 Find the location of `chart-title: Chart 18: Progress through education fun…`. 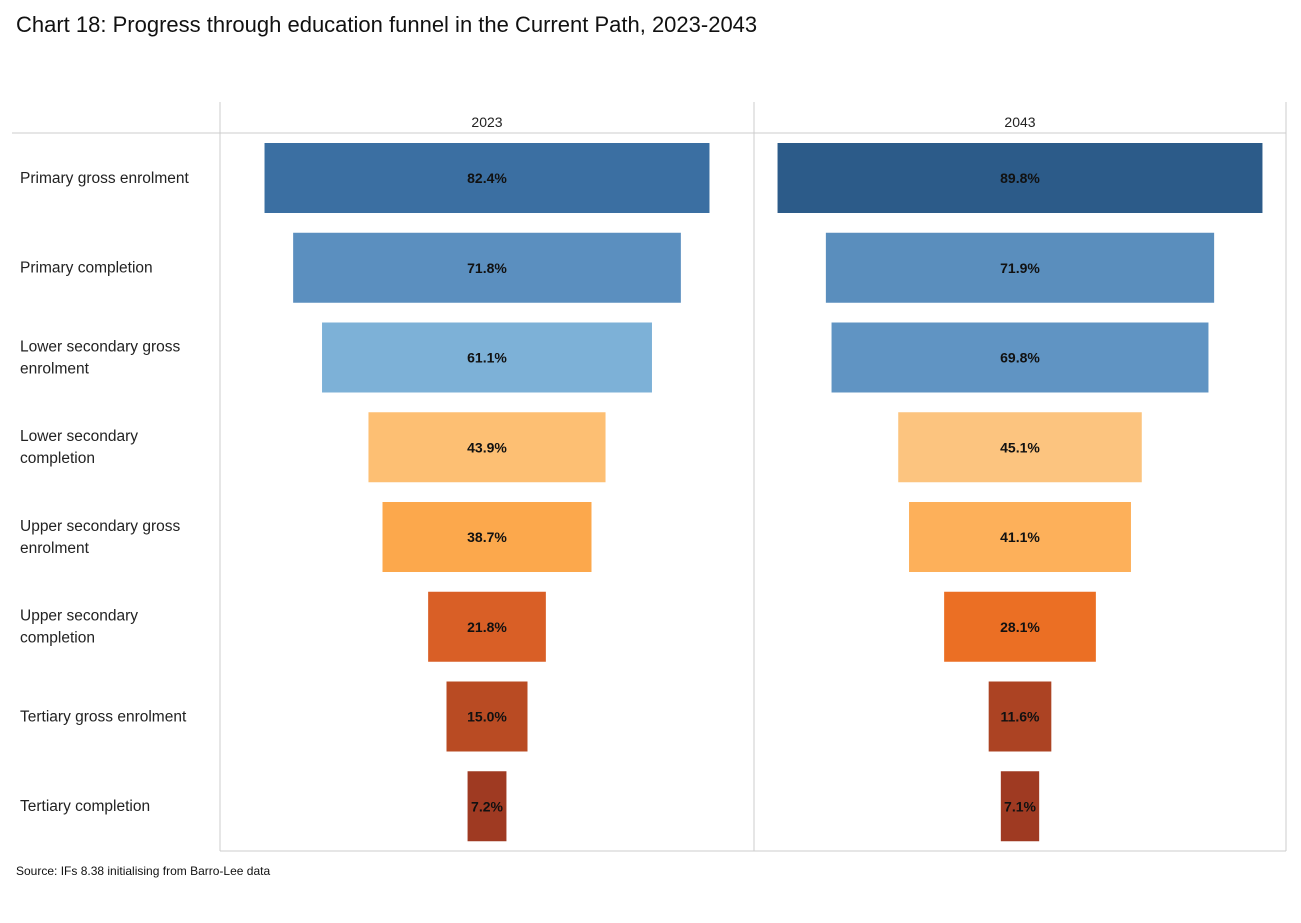

chart-title: Chart 18: Progress through education fun… is located at coordinates (387, 24).